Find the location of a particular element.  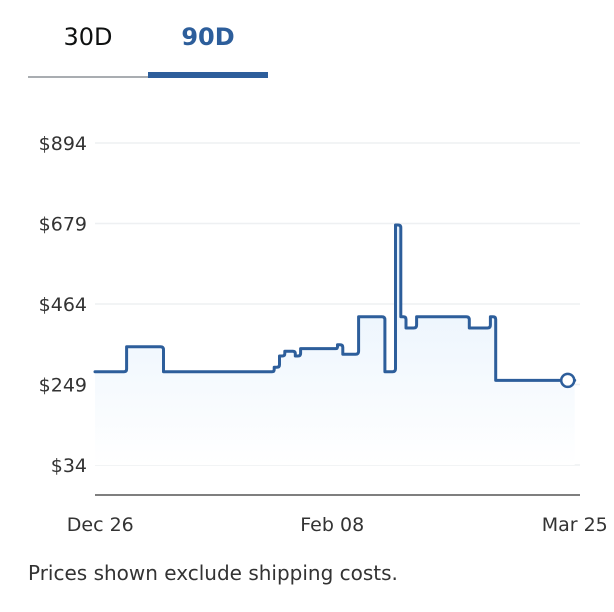

current-price-marker is located at coordinates (567, 380).